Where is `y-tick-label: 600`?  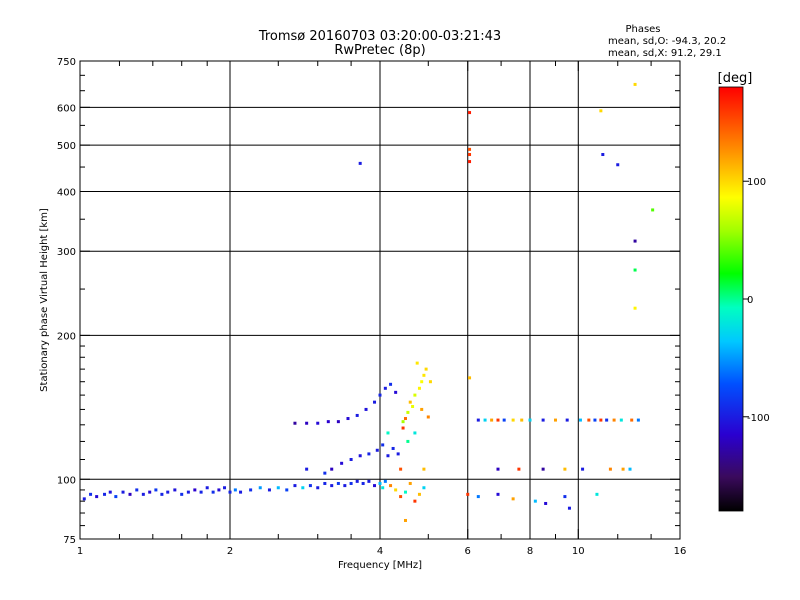
y-tick-label: 600 is located at coordinates (66, 108).